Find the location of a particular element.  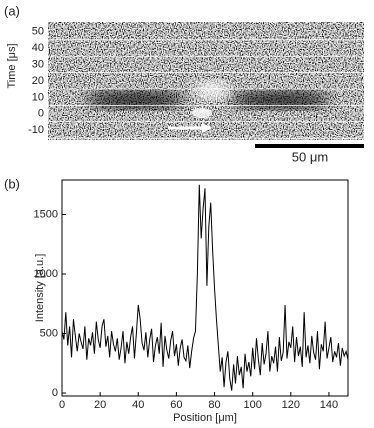

y-tick-label: 30 is located at coordinates (38, 65).